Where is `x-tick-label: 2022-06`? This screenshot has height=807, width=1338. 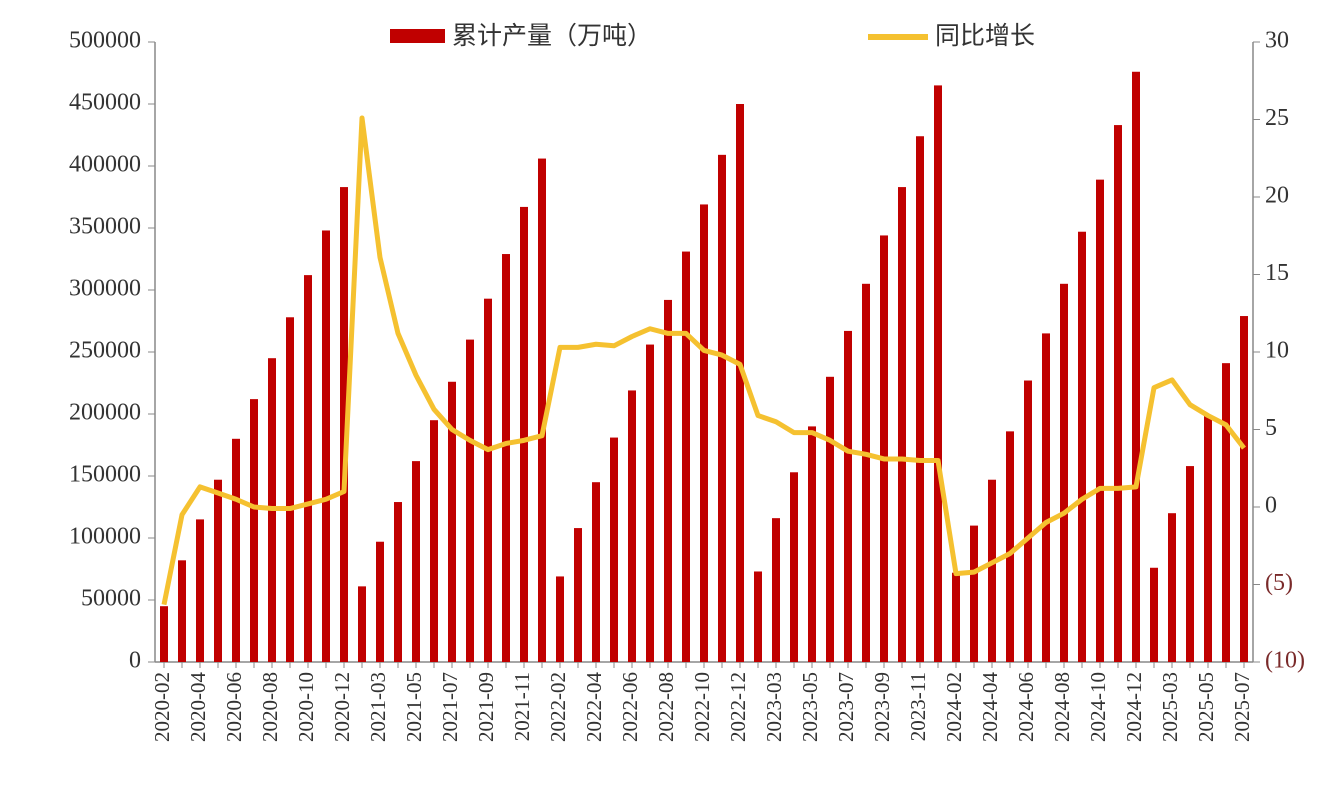
x-tick-label: 2022-06 is located at coordinates (630, 707).